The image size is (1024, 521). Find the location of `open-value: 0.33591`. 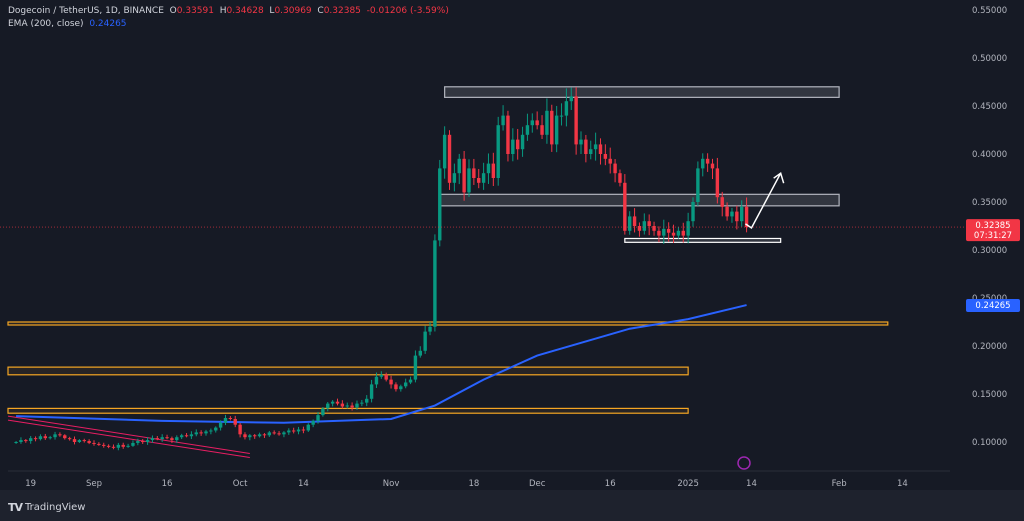

open-value: 0.33591 is located at coordinates (195, 11).